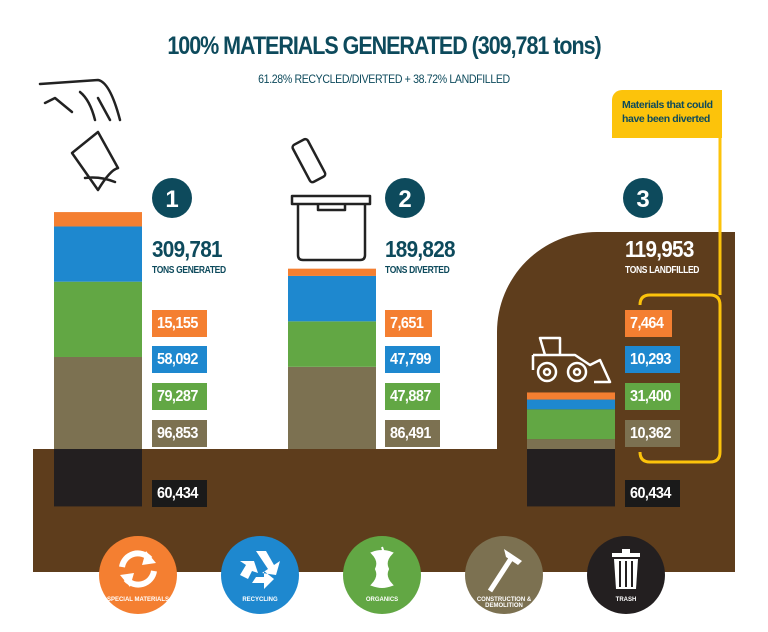 The width and height of the screenshot is (768, 632). What do you see at coordinates (180, 396) in the screenshot?
I see `value-label-organics: 79,287` at bounding box center [180, 396].